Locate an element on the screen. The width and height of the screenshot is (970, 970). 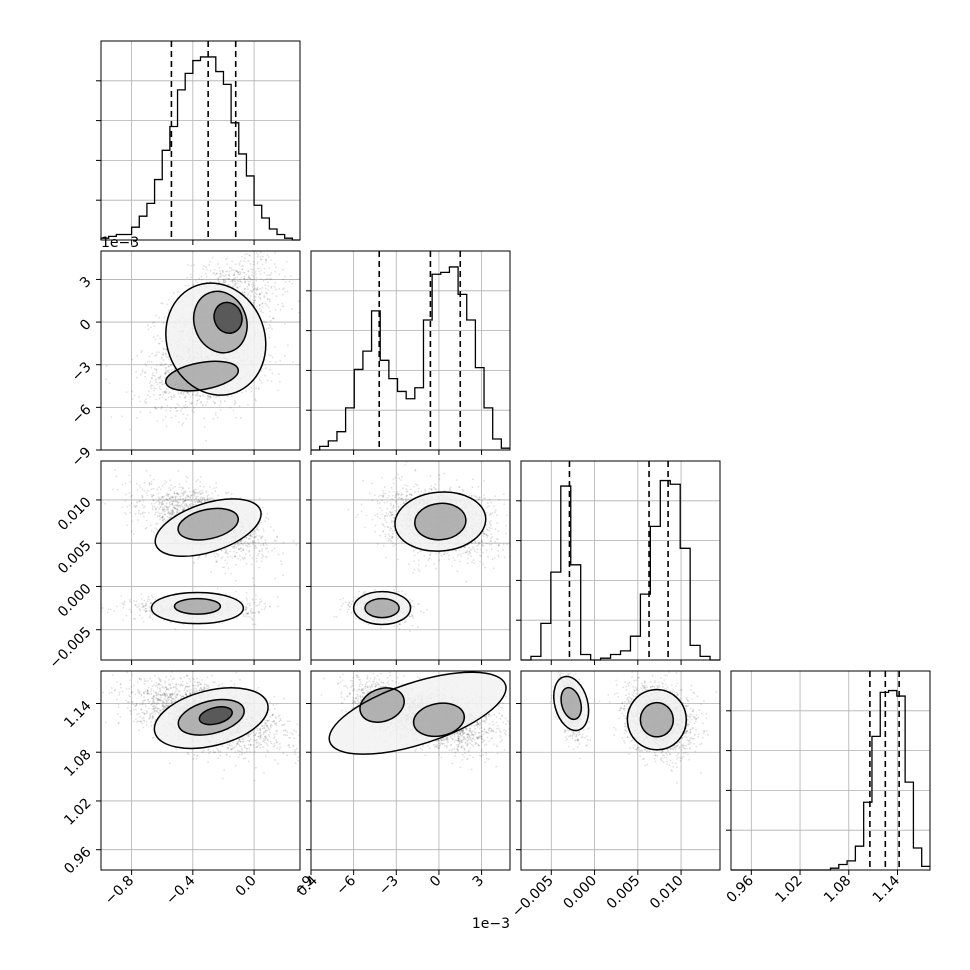
panel-frame is located at coordinates (620, 560).